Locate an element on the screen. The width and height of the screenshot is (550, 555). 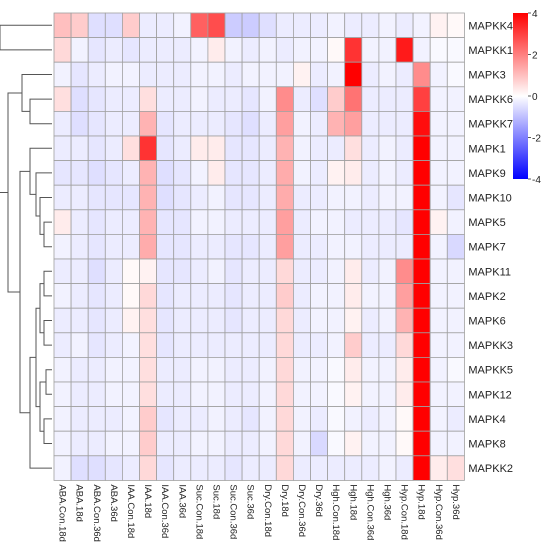
row-label: MAPK6 is located at coordinates (486, 322).